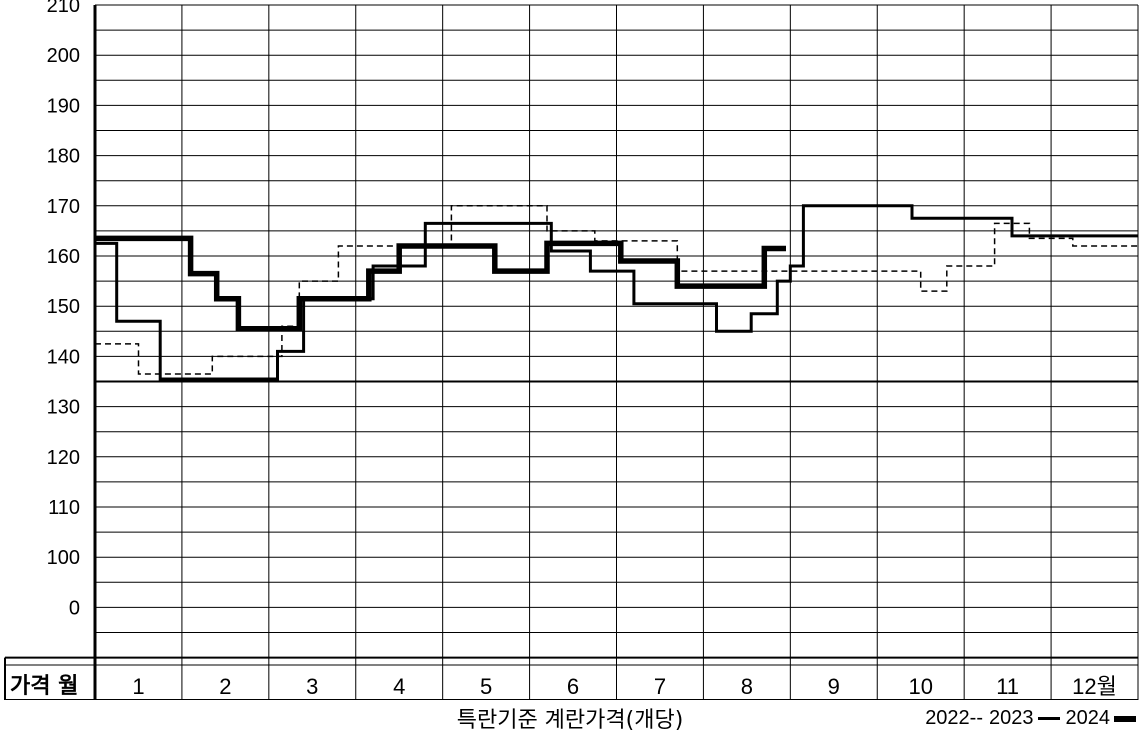 Image resolution: width=1142 pixels, height=736 pixels. I want to click on legend-swatch-2024, so click(1125, 718).